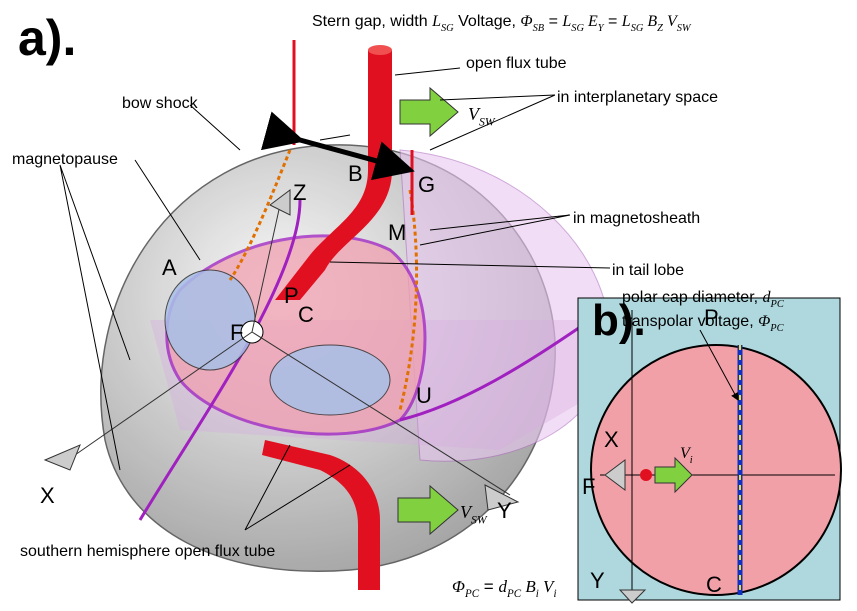  Describe the element at coordinates (169, 267) in the screenshot. I see `point-label: A` at that location.